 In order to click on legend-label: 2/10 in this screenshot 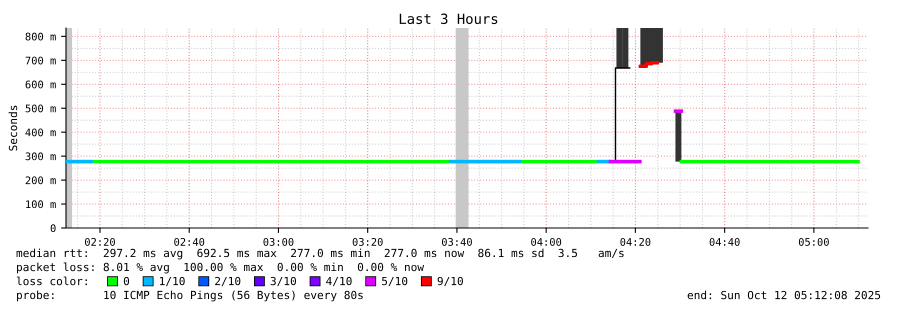, I will do `click(227, 281)`.